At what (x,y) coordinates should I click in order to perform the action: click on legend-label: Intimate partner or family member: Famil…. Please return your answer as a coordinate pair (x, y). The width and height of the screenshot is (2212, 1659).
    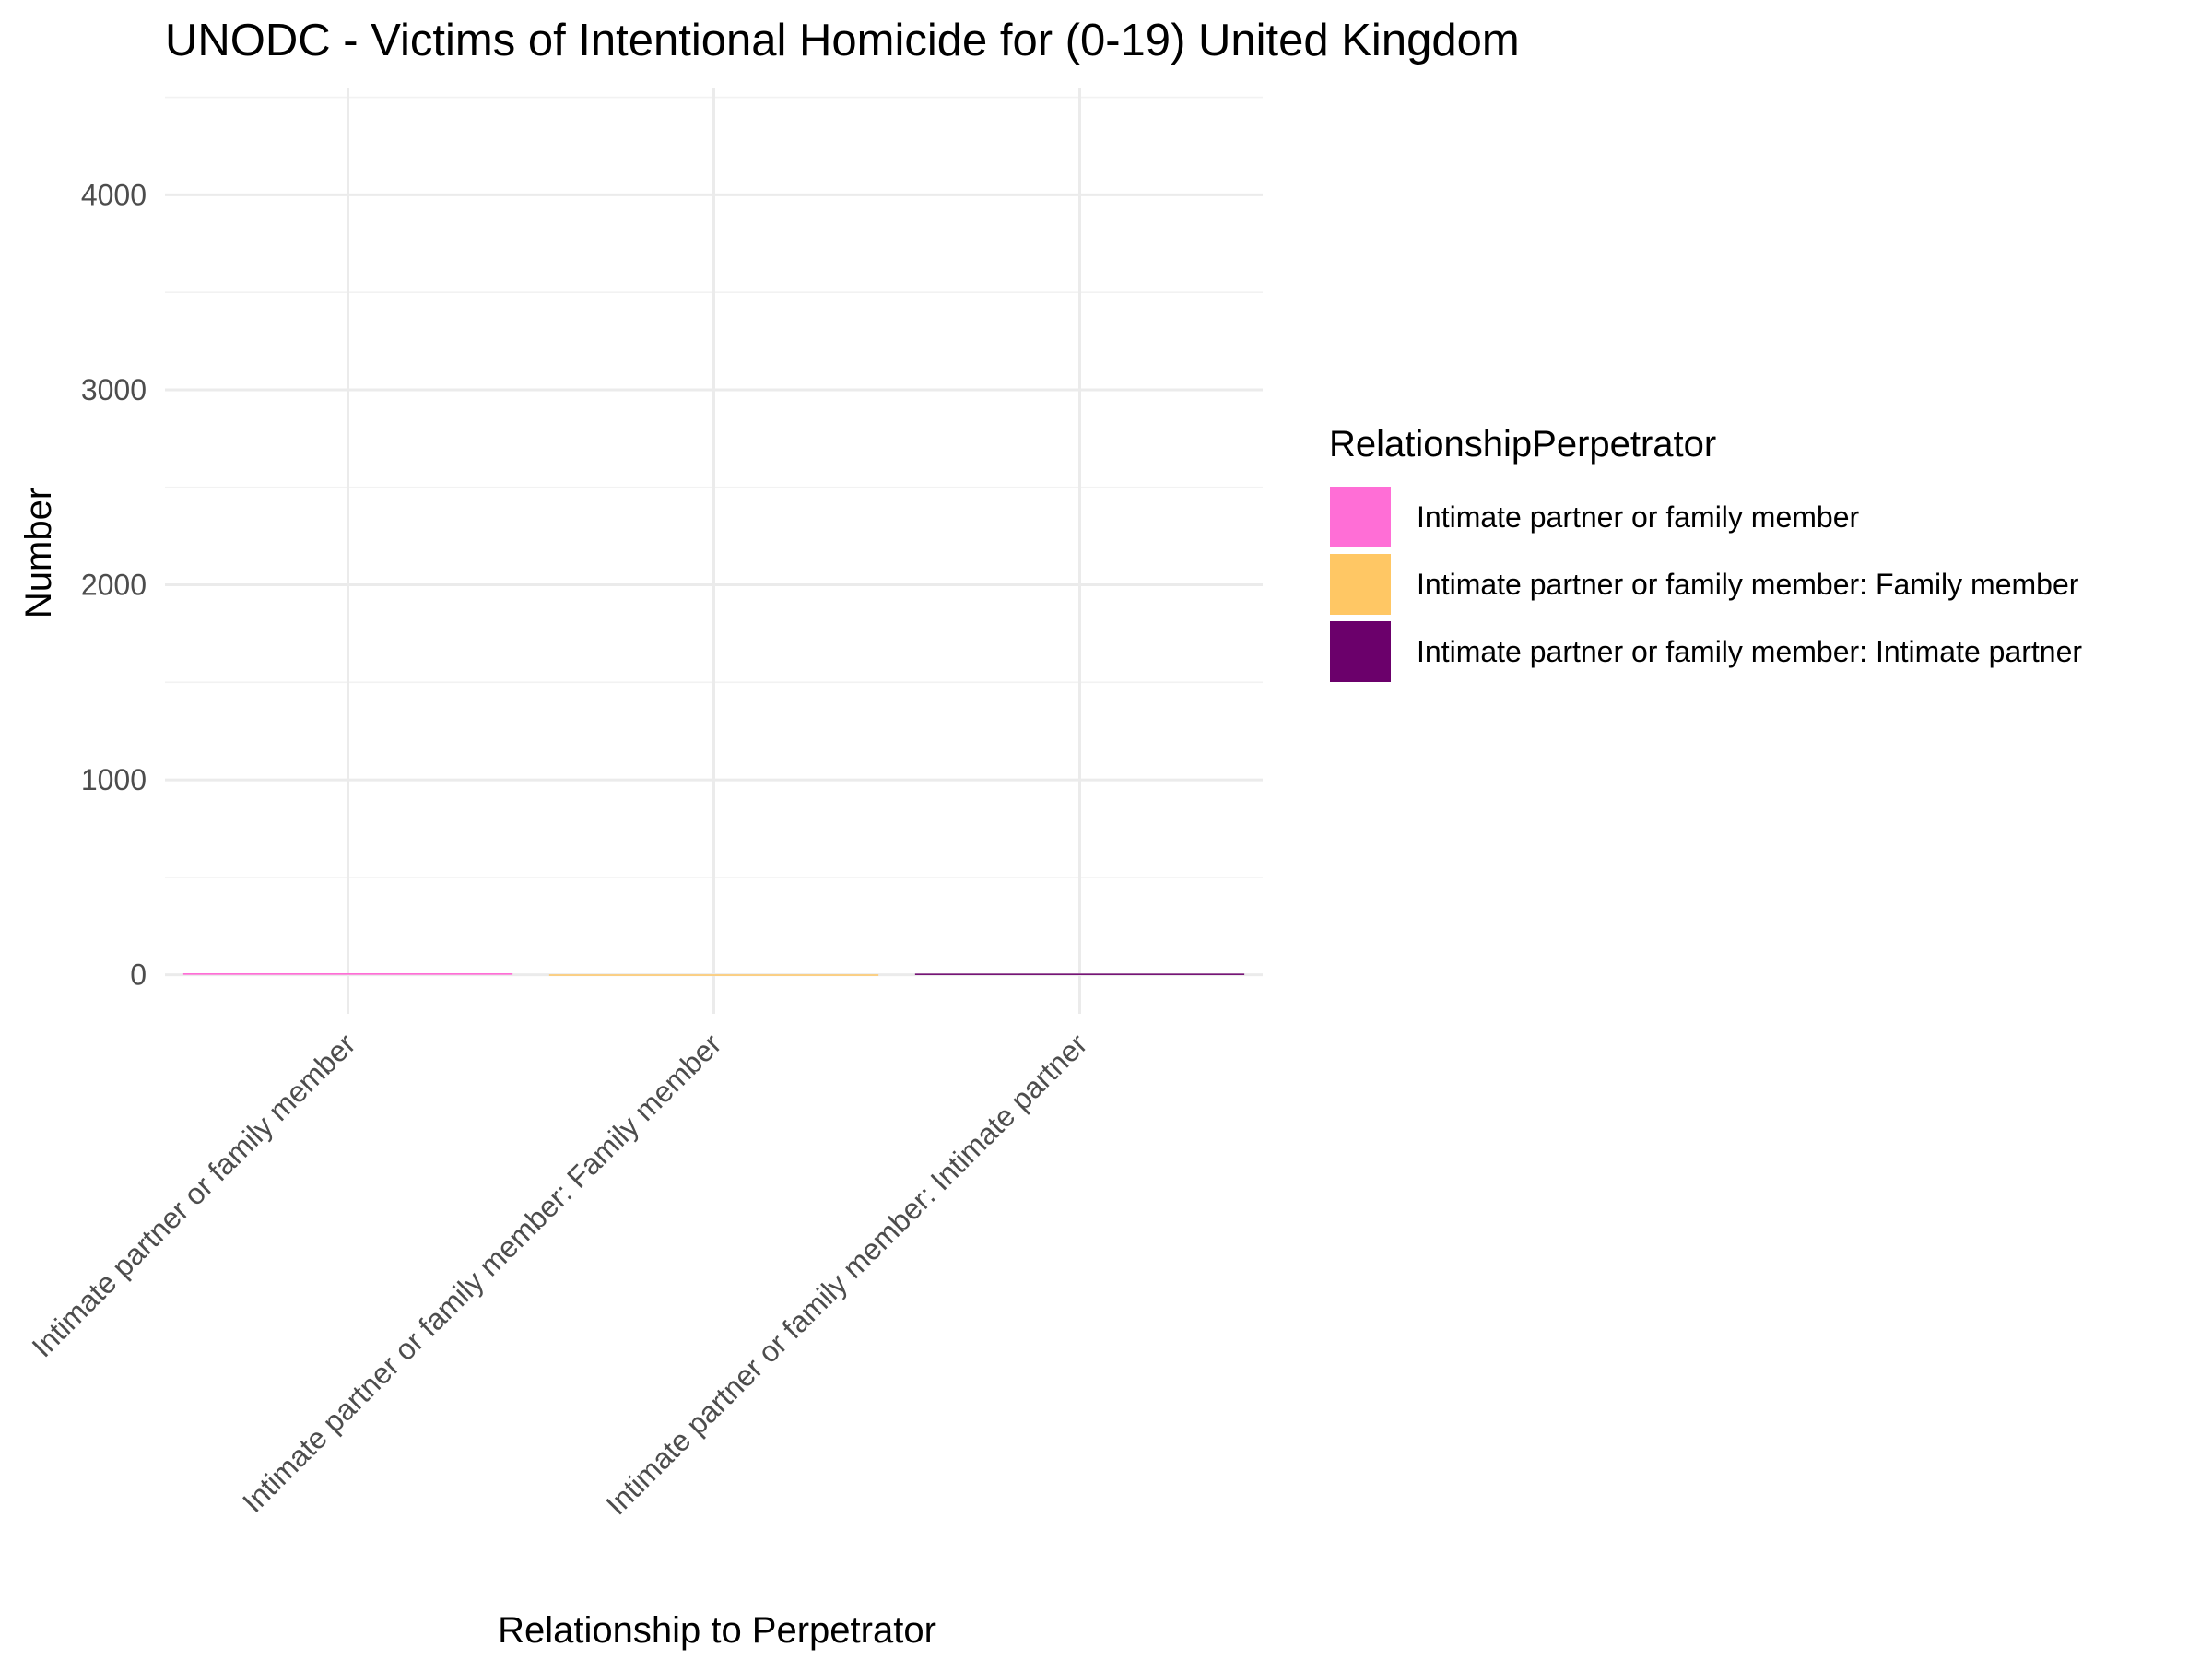
    Looking at the image, I should click on (1748, 584).